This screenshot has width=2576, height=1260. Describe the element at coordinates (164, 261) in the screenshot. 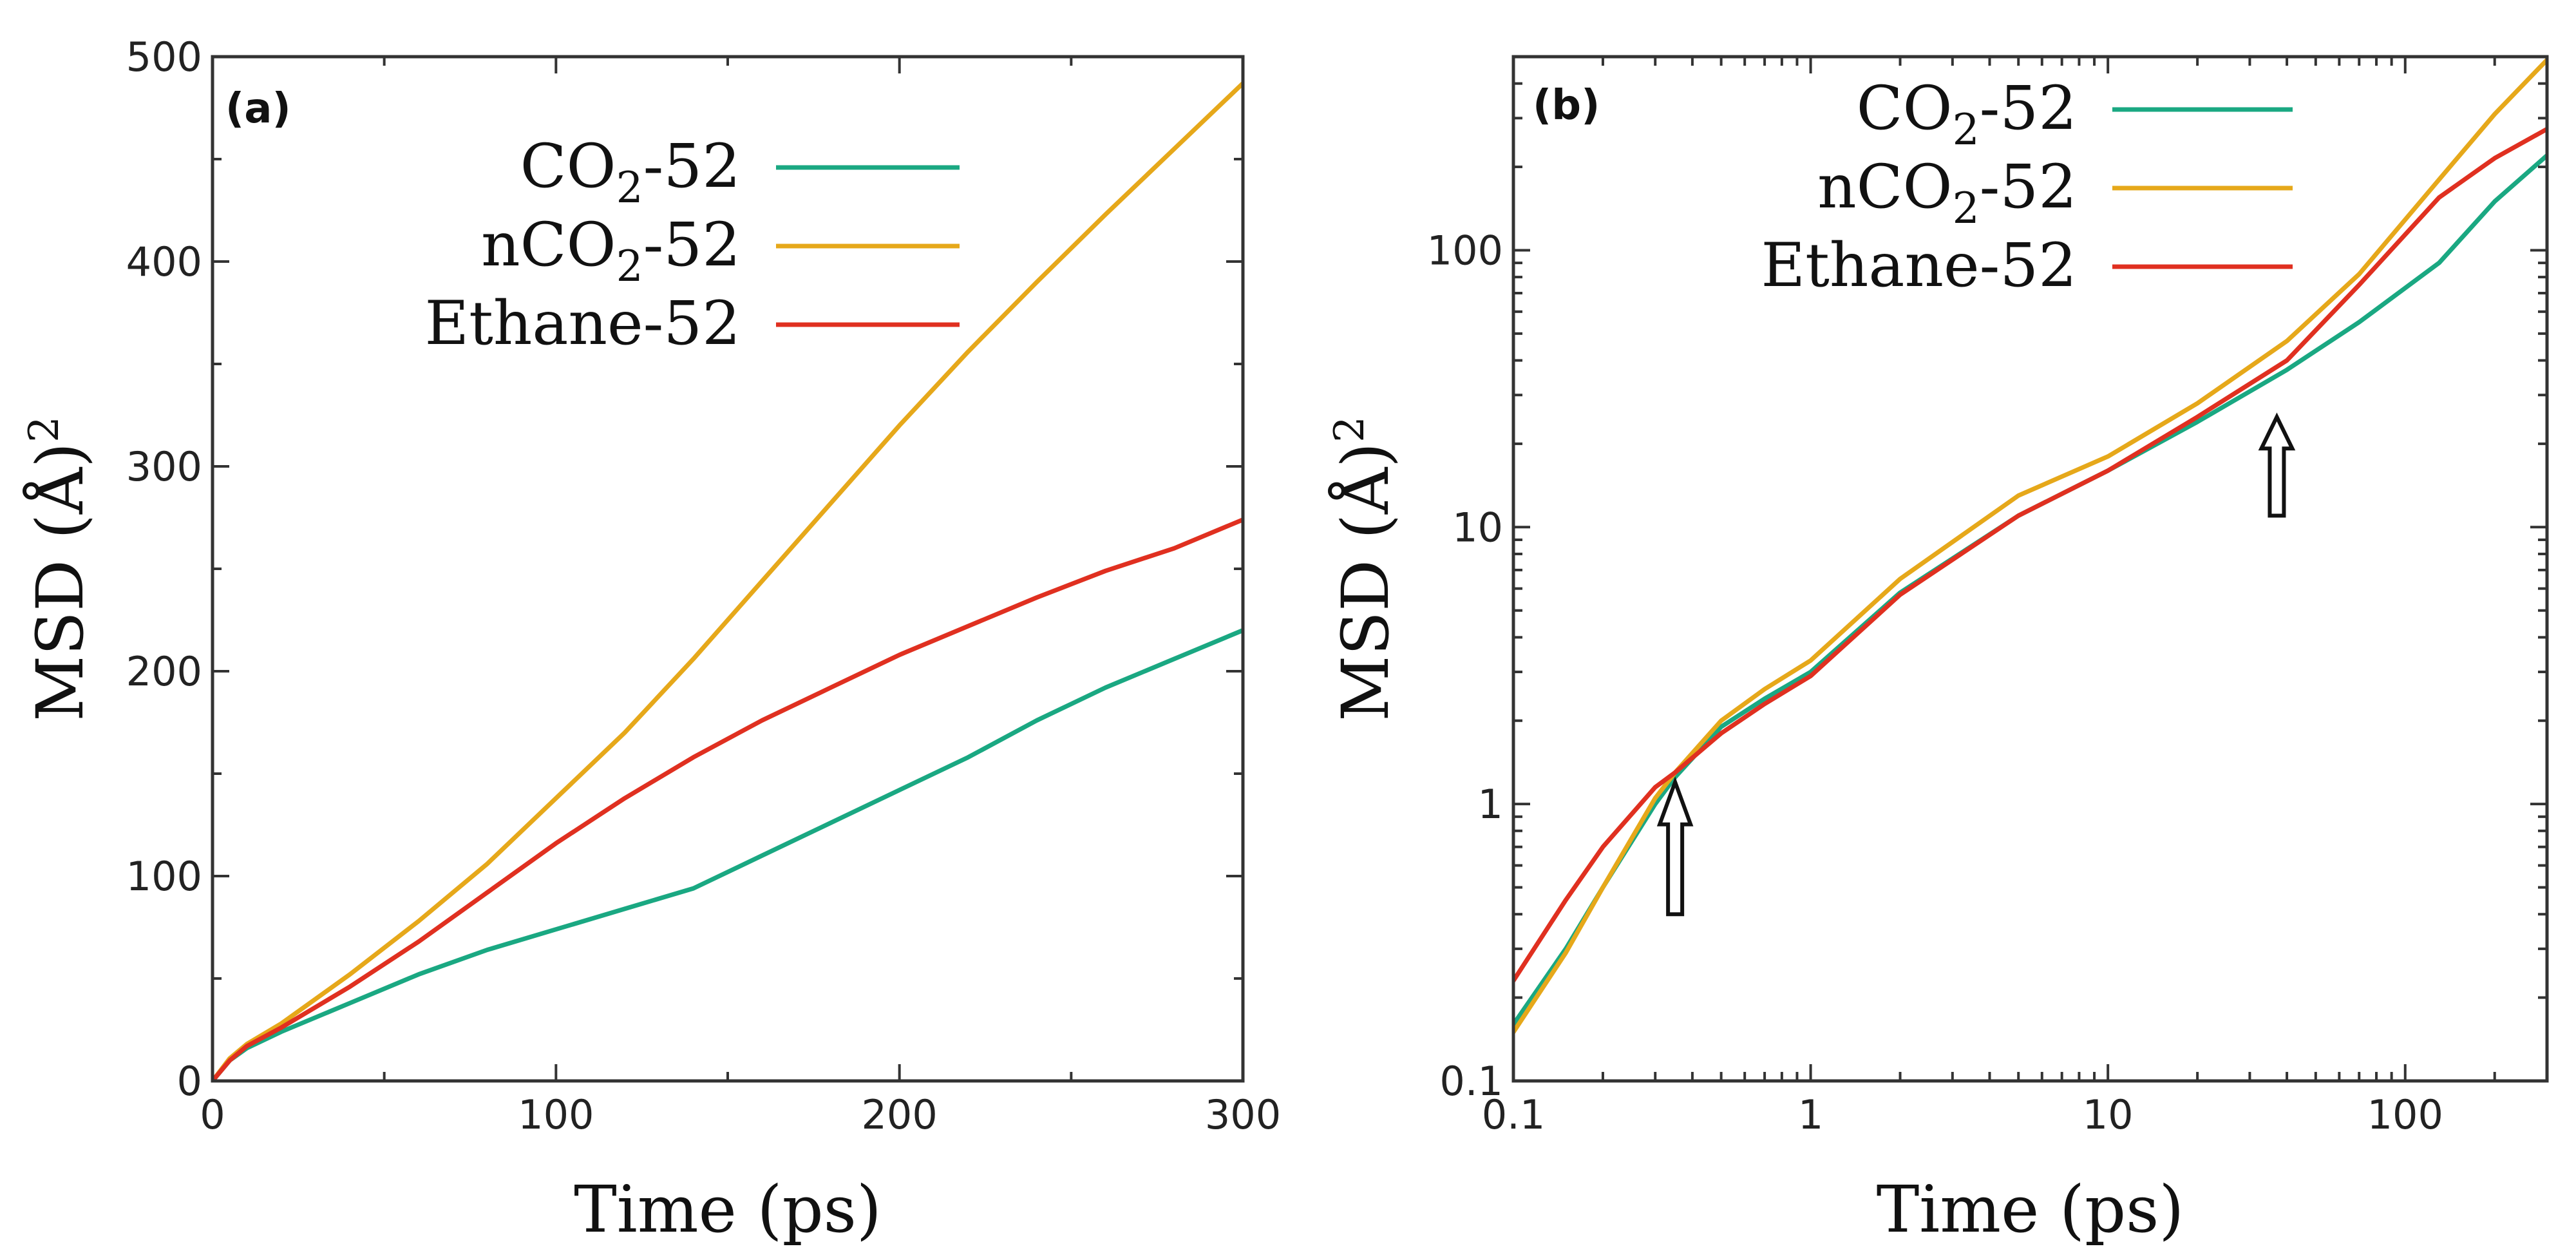

I see `panel-a-y-tick-label: 400` at that location.